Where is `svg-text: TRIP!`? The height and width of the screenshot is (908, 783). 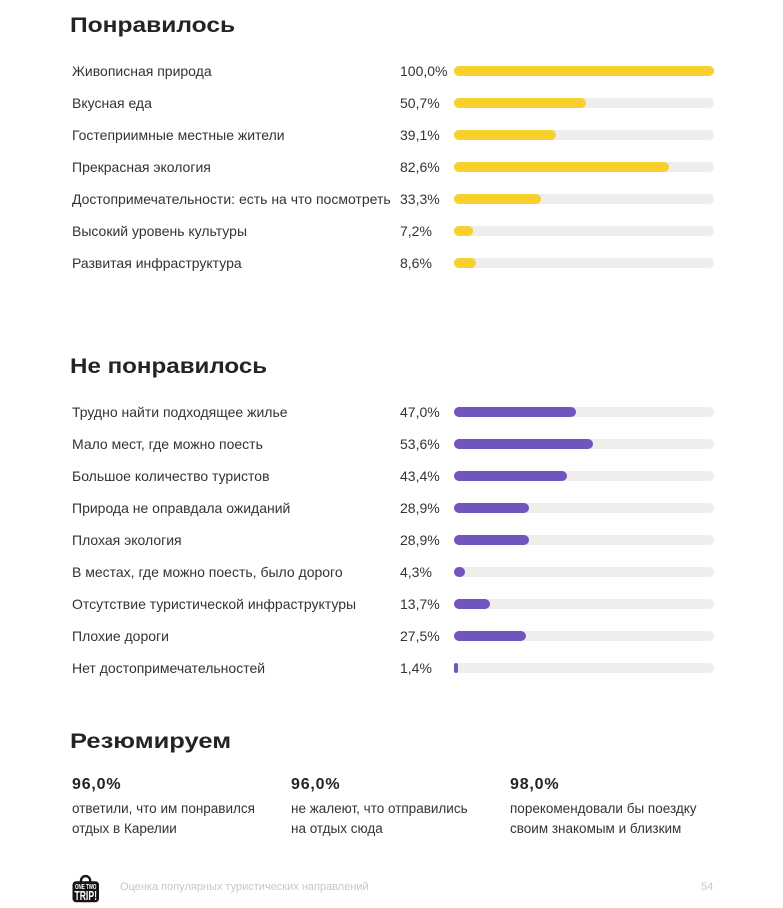 svg-text: TRIP! is located at coordinates (85, 896).